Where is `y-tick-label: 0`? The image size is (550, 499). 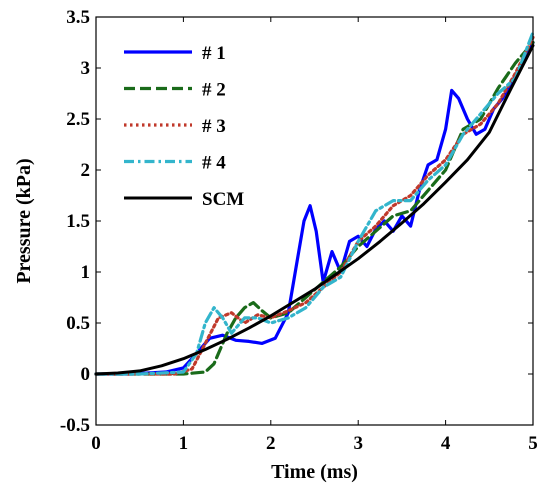 y-tick-label: 0 is located at coordinates (86, 374).